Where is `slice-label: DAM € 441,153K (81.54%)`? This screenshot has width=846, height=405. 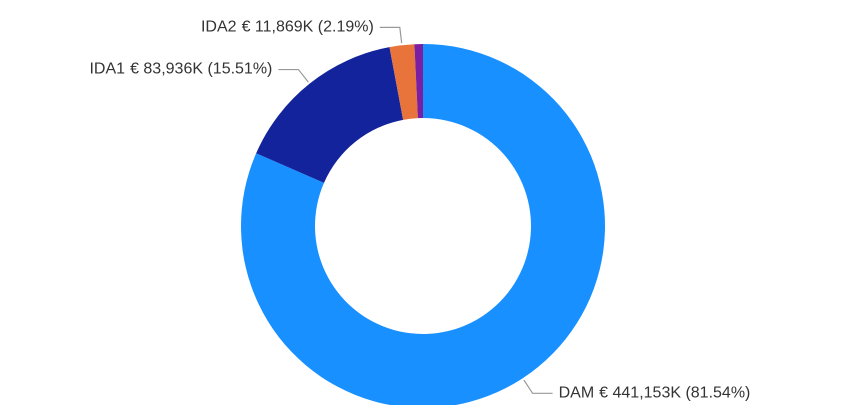
slice-label: DAM € 441,153K (81.54%) is located at coordinates (655, 393).